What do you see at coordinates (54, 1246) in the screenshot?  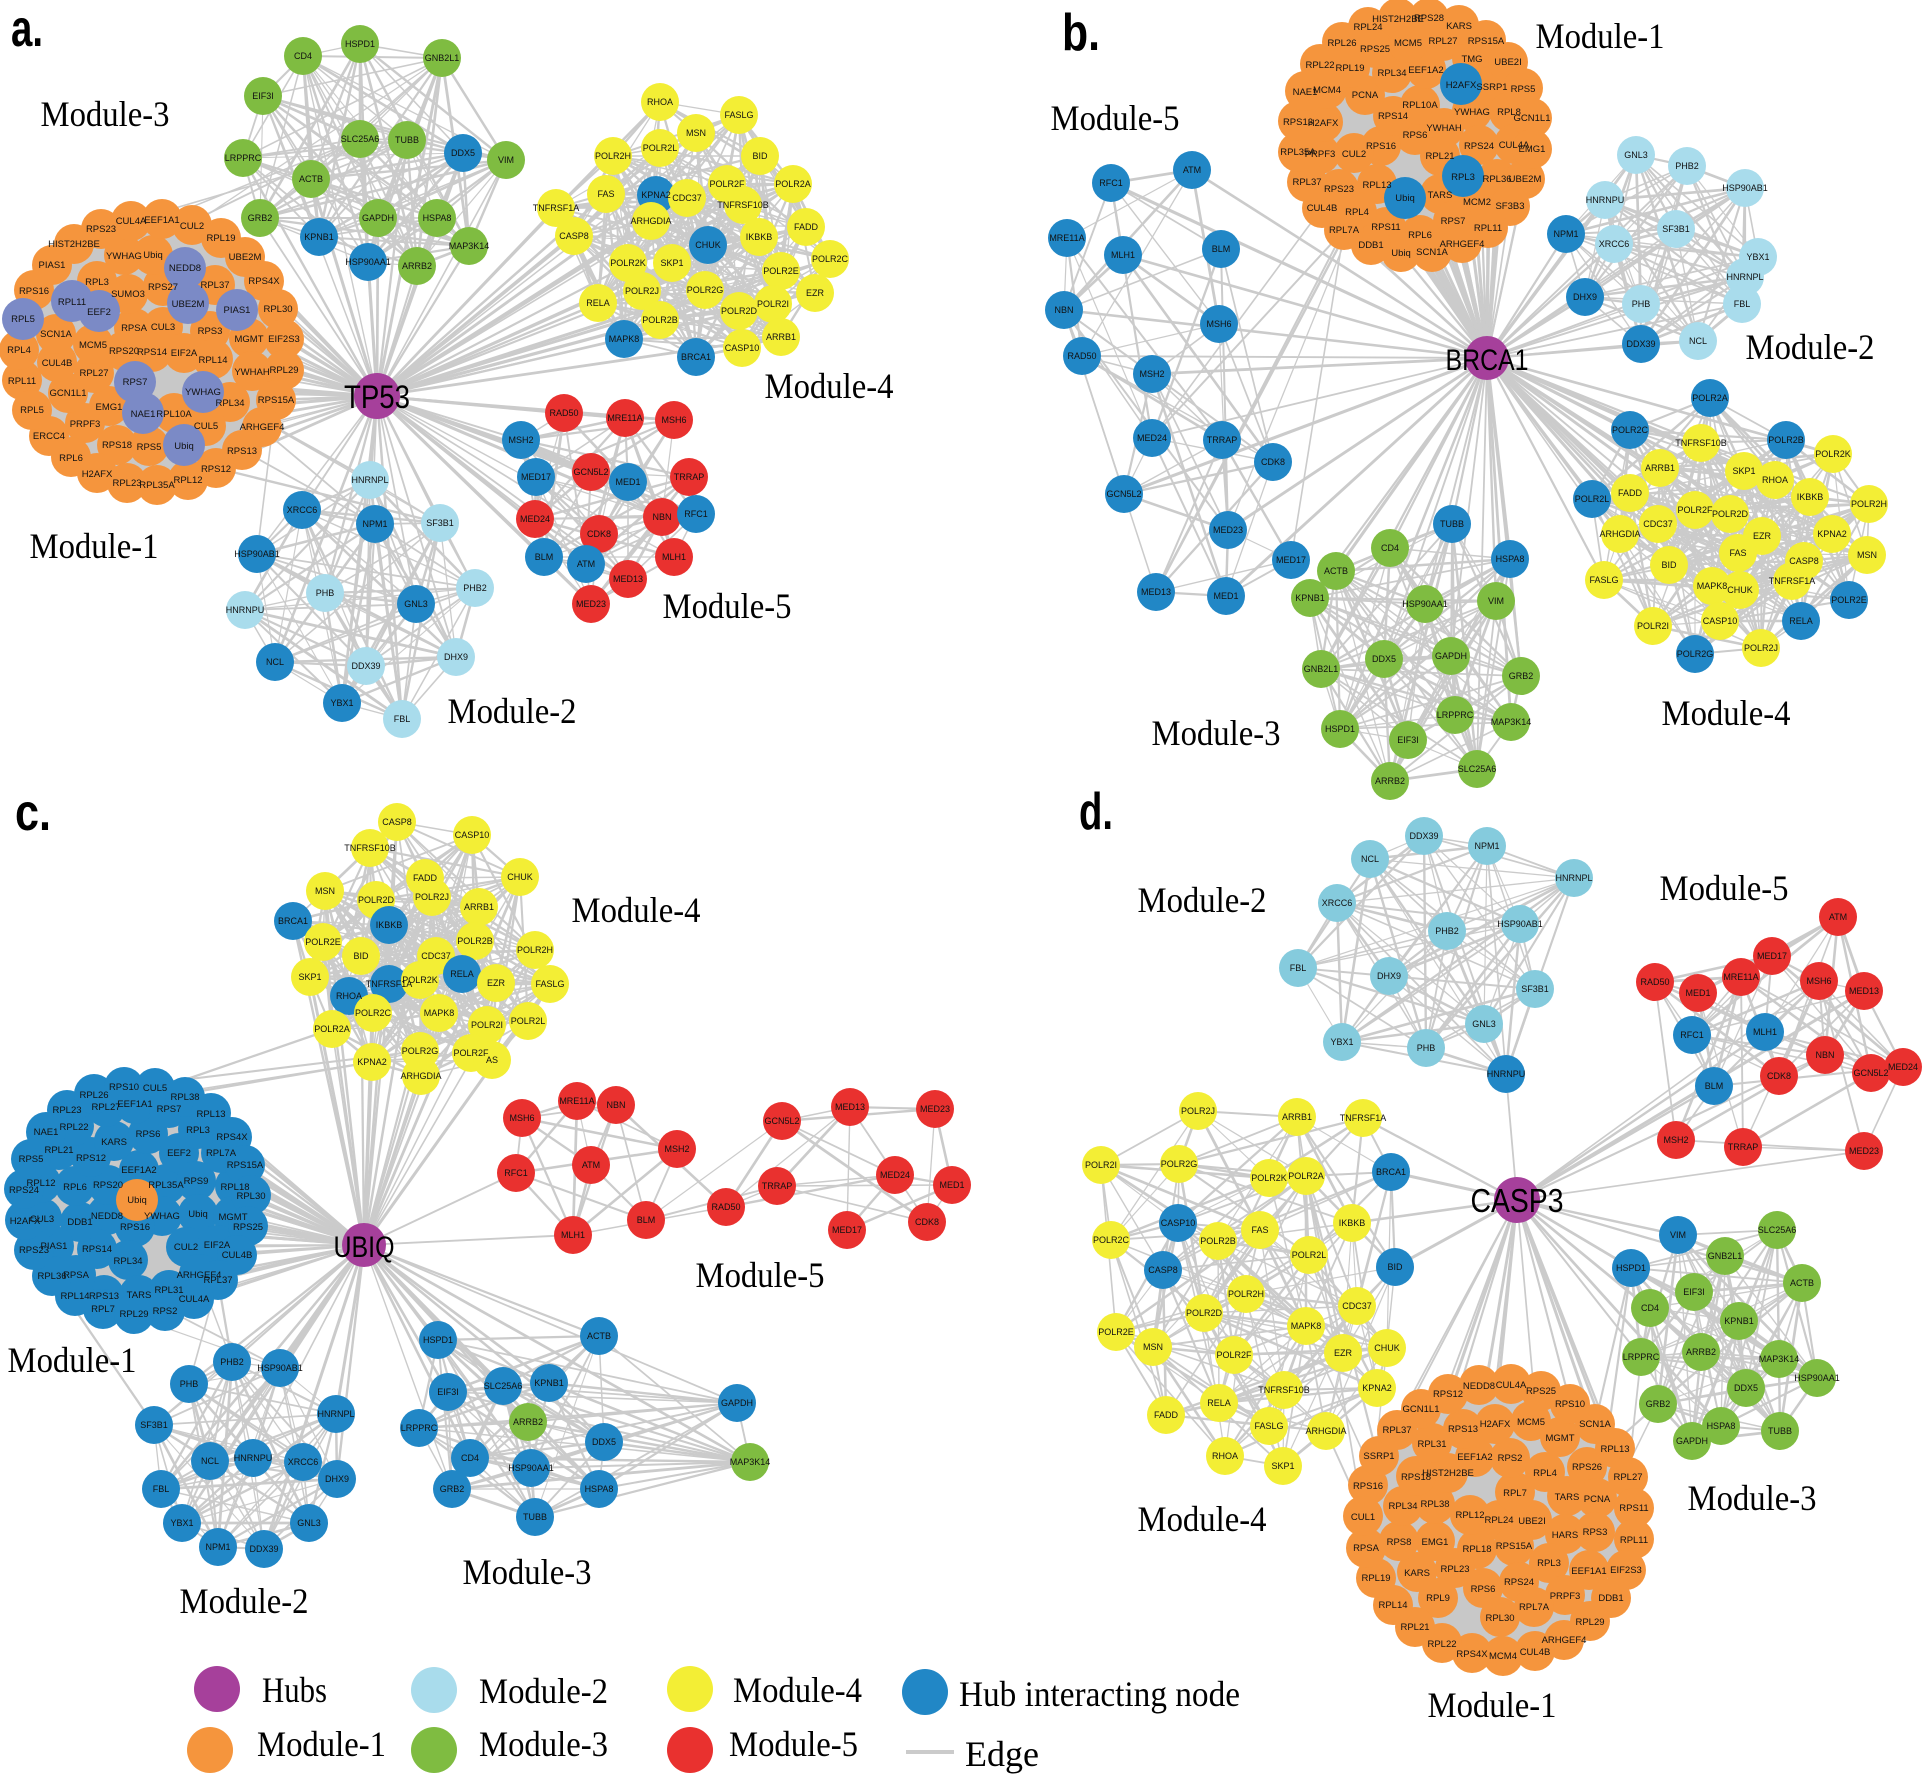 I see `svg-text: PIAS1` at bounding box center [54, 1246].